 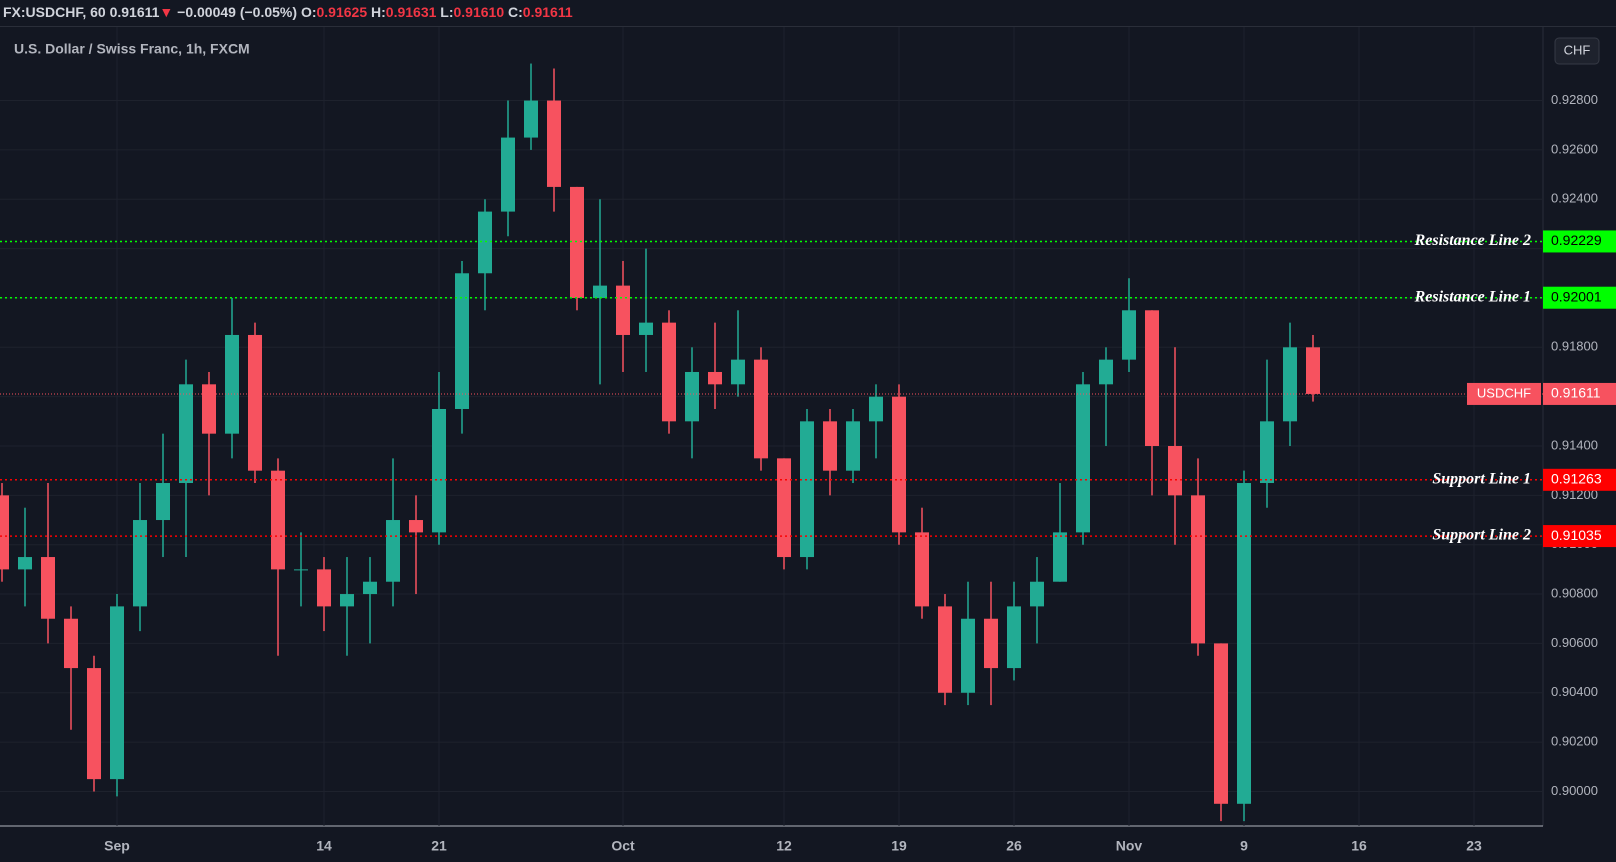 What do you see at coordinates (1574, 198) in the screenshot?
I see `y-tick-label: 0.92400` at bounding box center [1574, 198].